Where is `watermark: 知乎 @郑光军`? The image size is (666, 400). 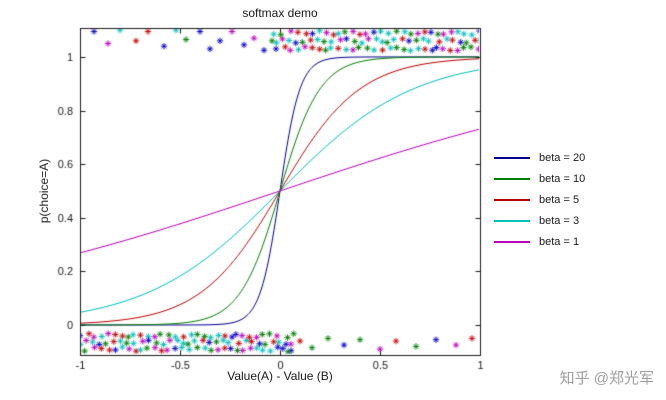 watermark: 知乎 @郑光军 is located at coordinates (606, 378).